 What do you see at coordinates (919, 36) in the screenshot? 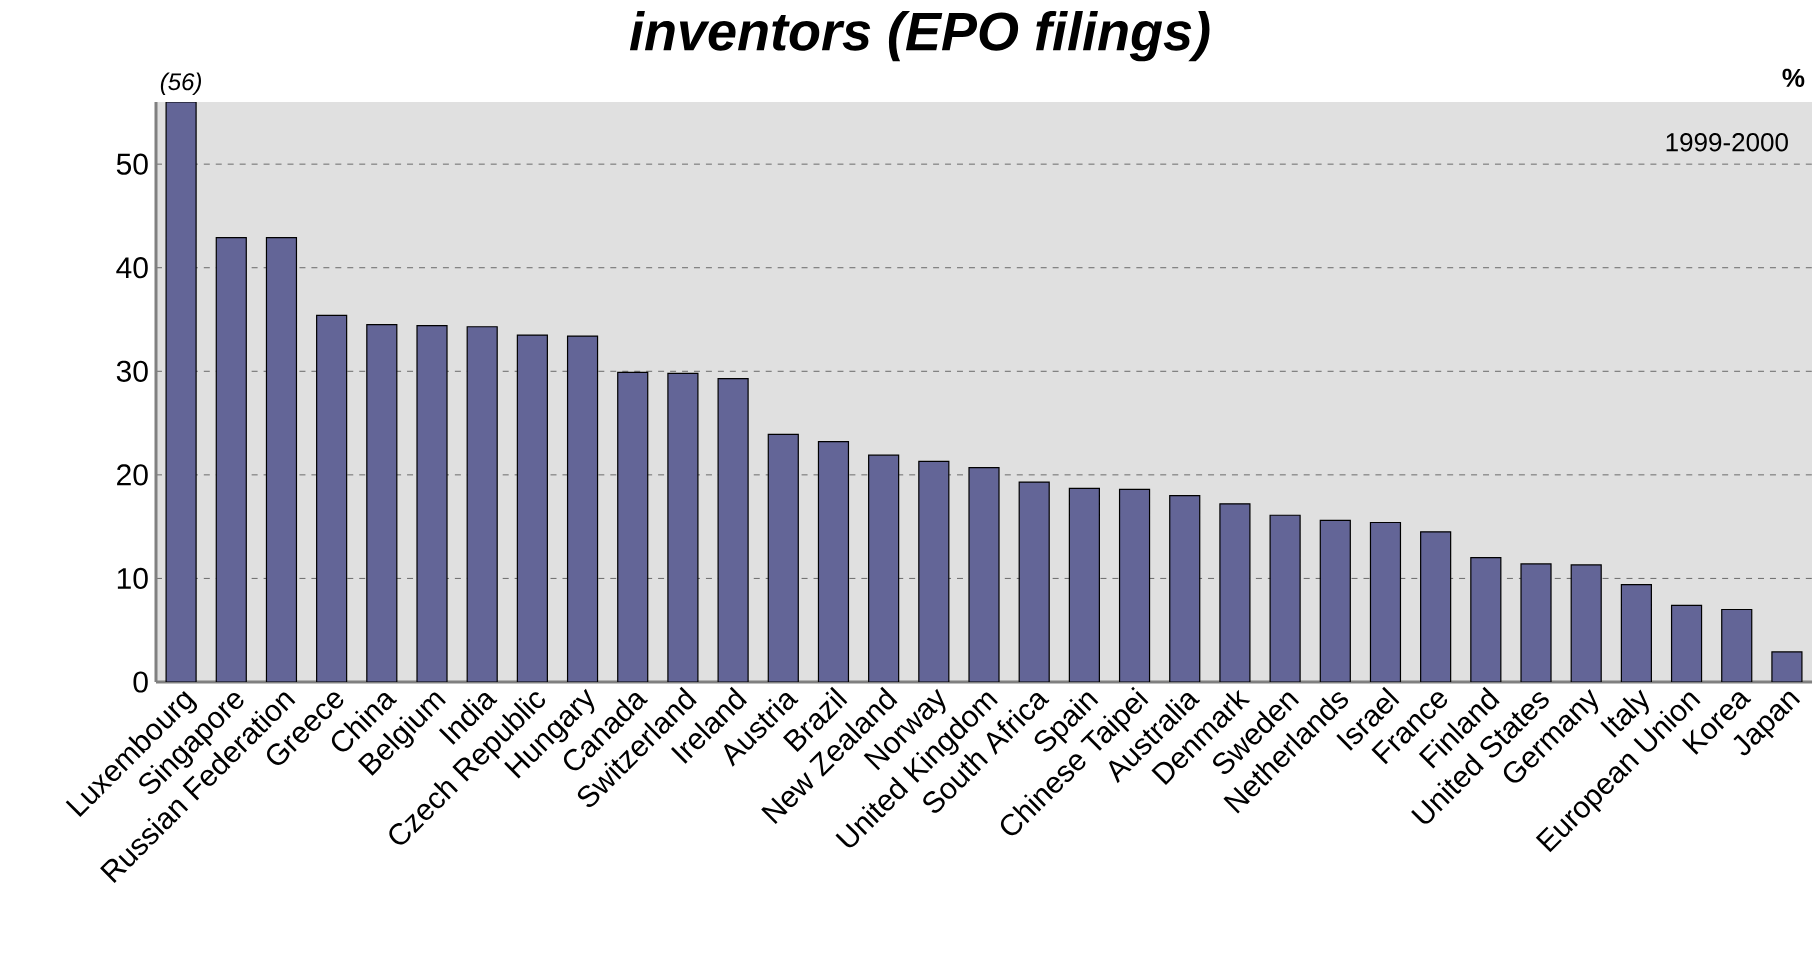
I see `chart-title: inventors (EPO filings)` at bounding box center [919, 36].